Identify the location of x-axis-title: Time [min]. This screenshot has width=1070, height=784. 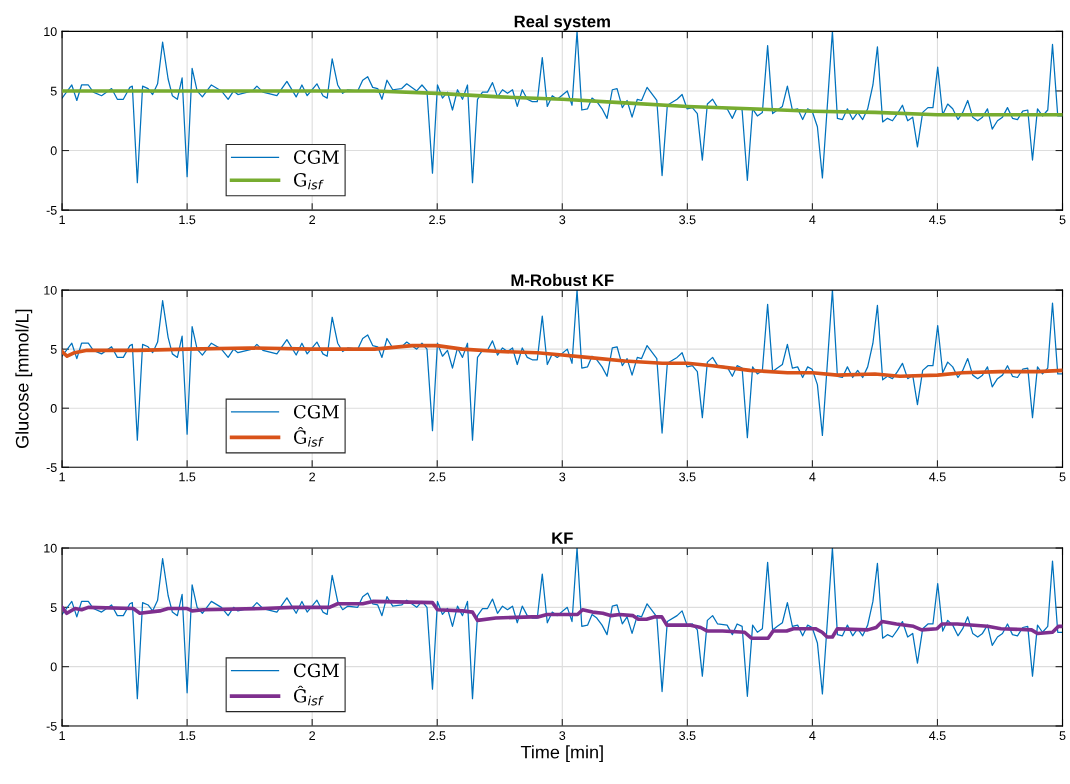
(561, 754).